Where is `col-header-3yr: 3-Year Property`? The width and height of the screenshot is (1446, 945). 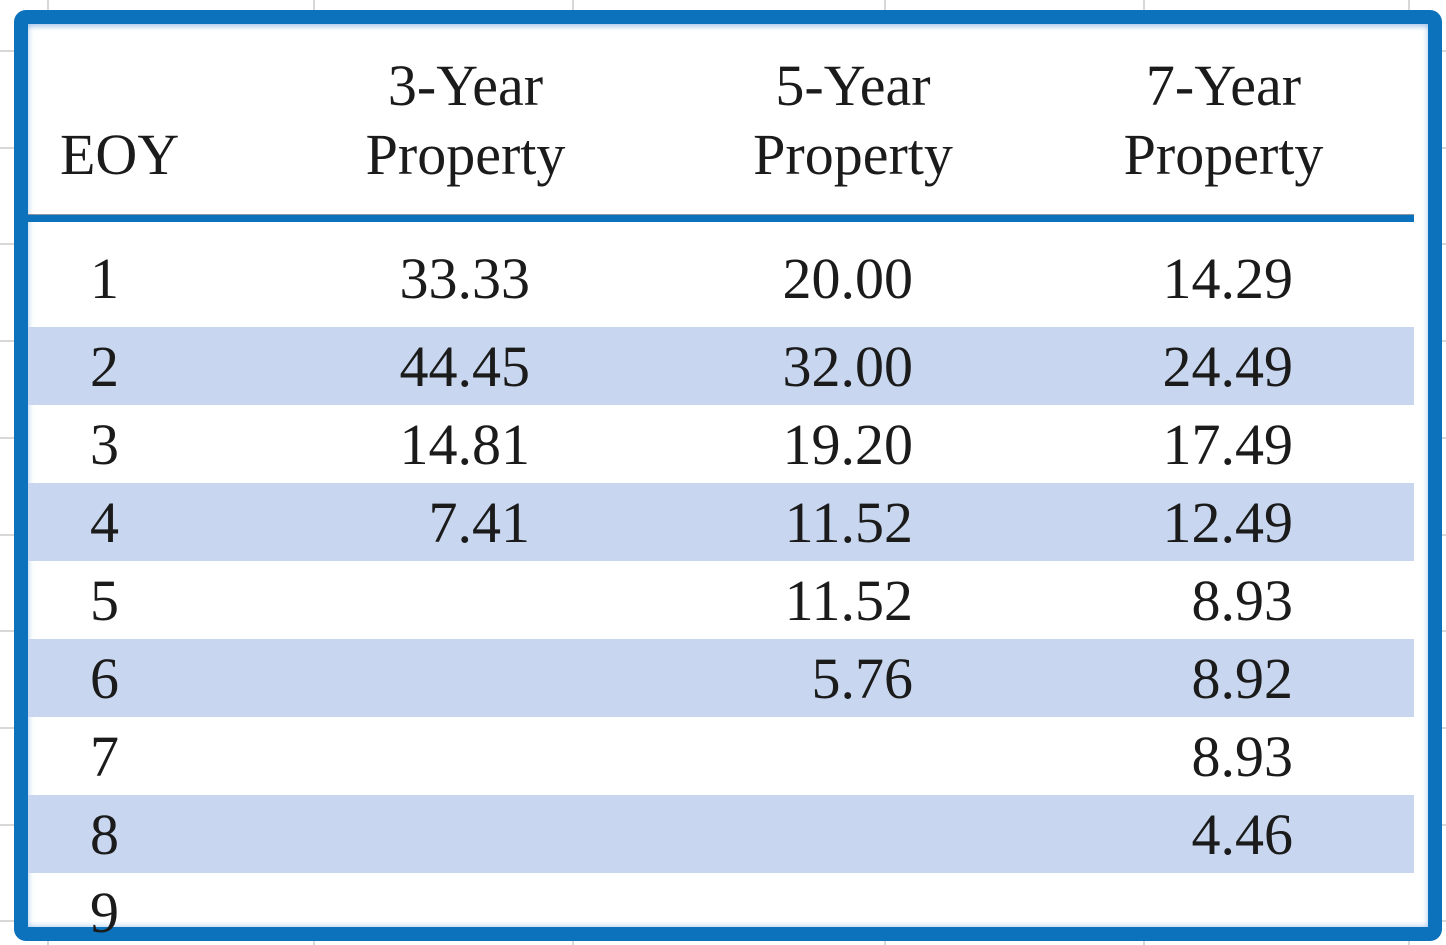 col-header-3yr: 3-Year Property is located at coordinates (465, 123).